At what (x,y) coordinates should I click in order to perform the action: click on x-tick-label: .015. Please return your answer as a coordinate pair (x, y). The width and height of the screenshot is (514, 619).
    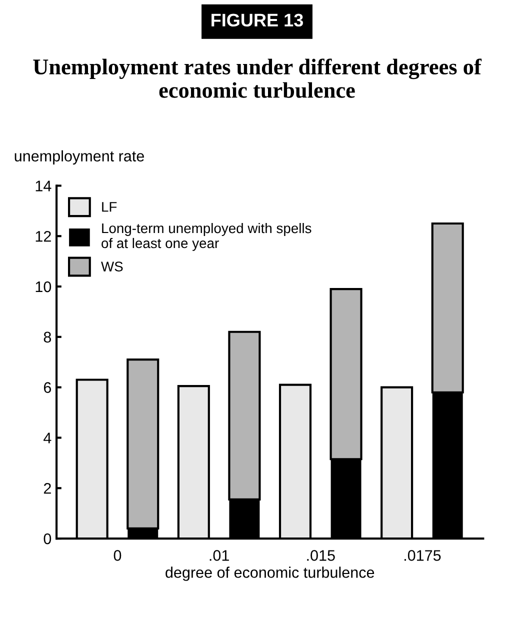
    Looking at the image, I should click on (321, 555).